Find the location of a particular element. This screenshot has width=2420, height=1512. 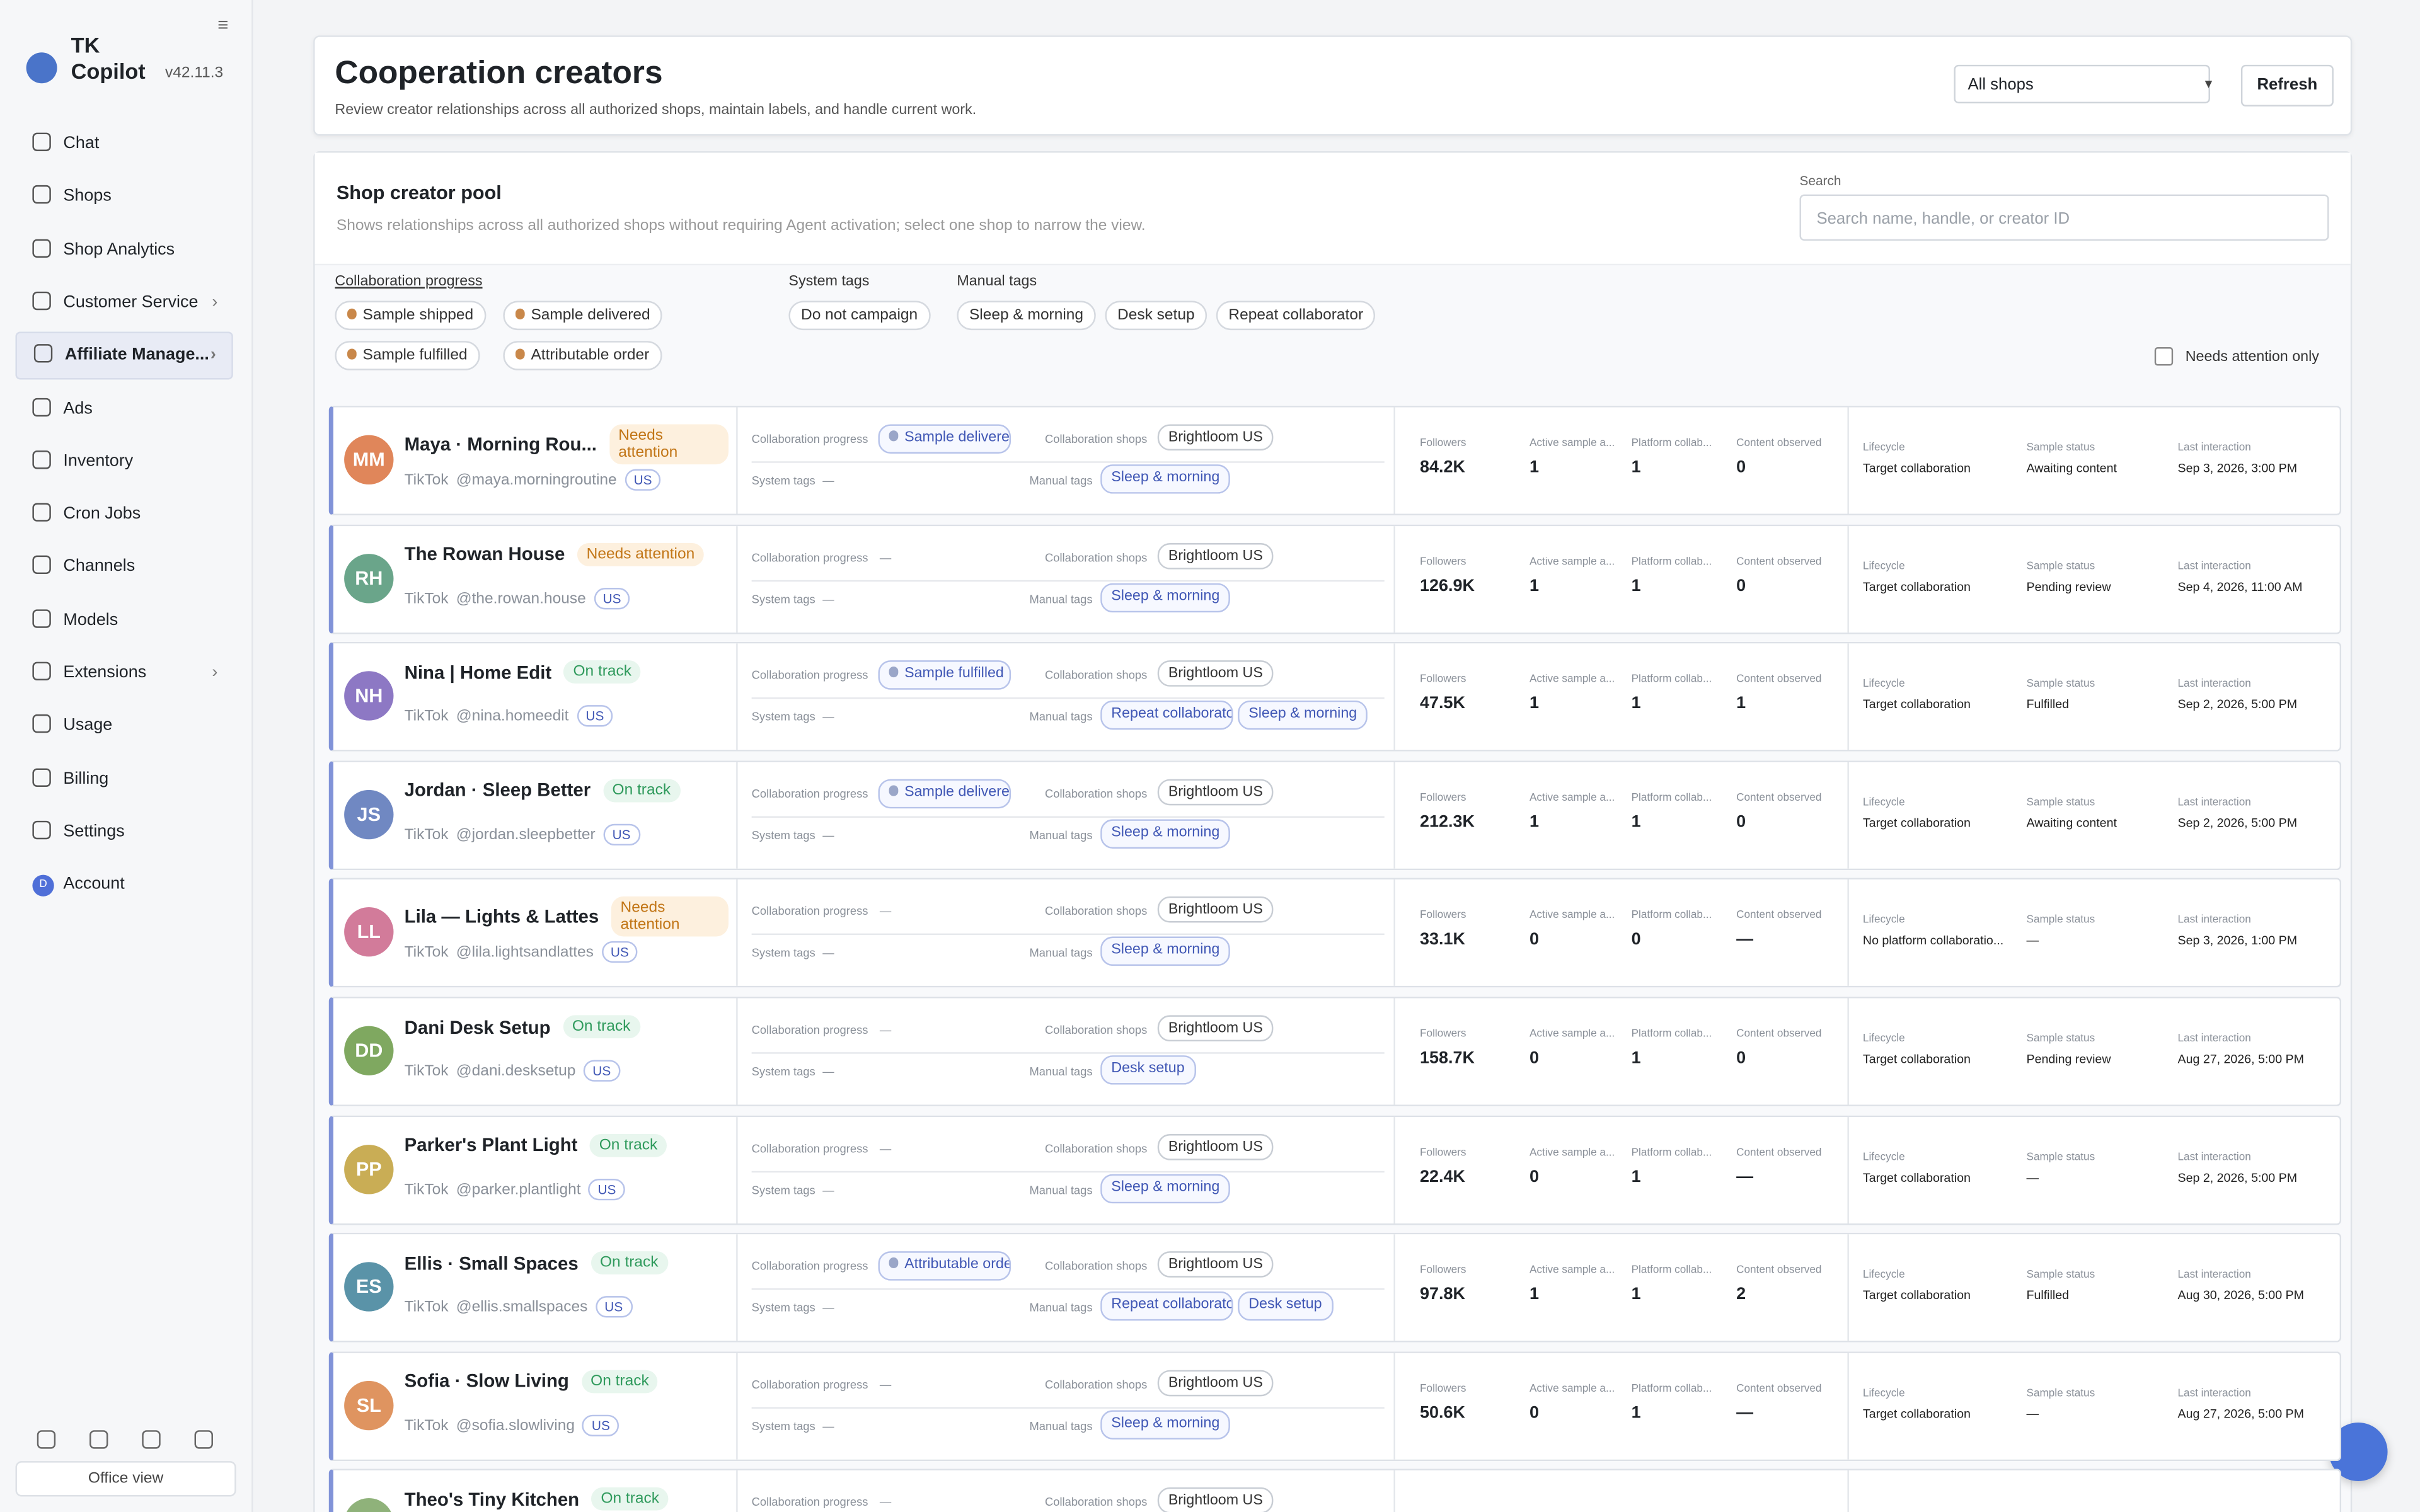

stat-value: 22.4K is located at coordinates (1442, 1176).